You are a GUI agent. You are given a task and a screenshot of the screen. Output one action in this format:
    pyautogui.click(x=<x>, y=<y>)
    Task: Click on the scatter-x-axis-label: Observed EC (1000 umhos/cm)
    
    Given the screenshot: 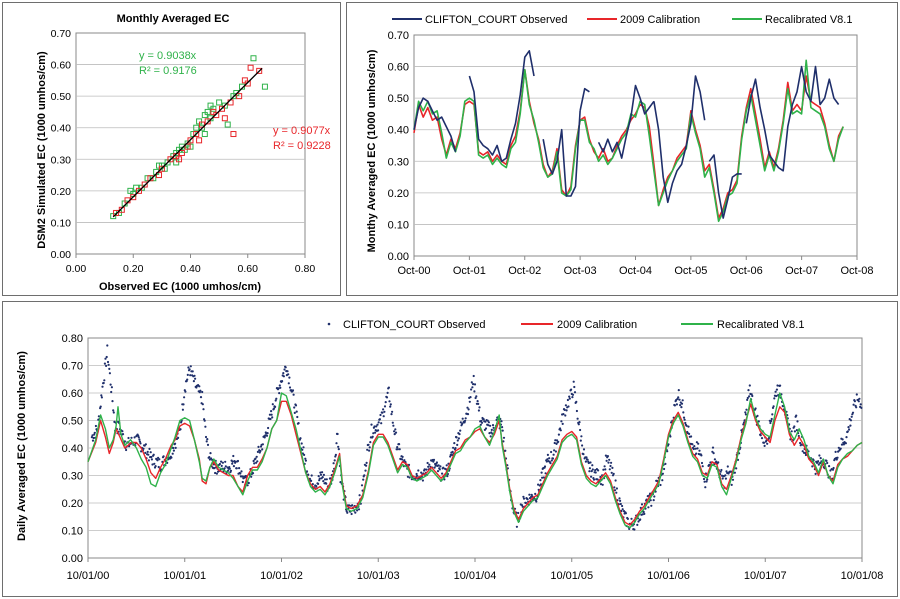 What is the action you would take?
    pyautogui.click(x=180, y=287)
    